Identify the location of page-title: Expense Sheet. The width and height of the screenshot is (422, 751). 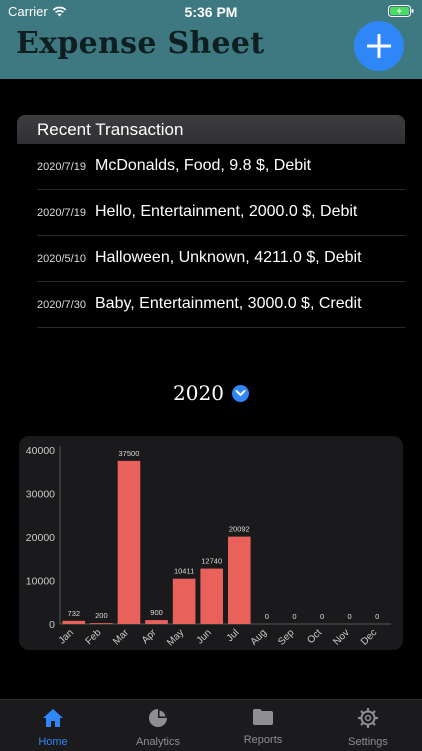
(140, 43).